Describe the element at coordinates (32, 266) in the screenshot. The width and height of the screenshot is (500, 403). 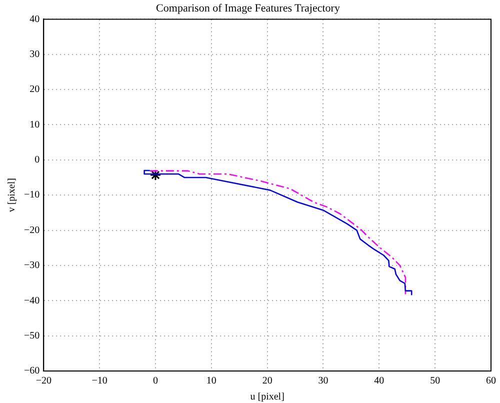
I see `y-tick-label: −30` at that location.